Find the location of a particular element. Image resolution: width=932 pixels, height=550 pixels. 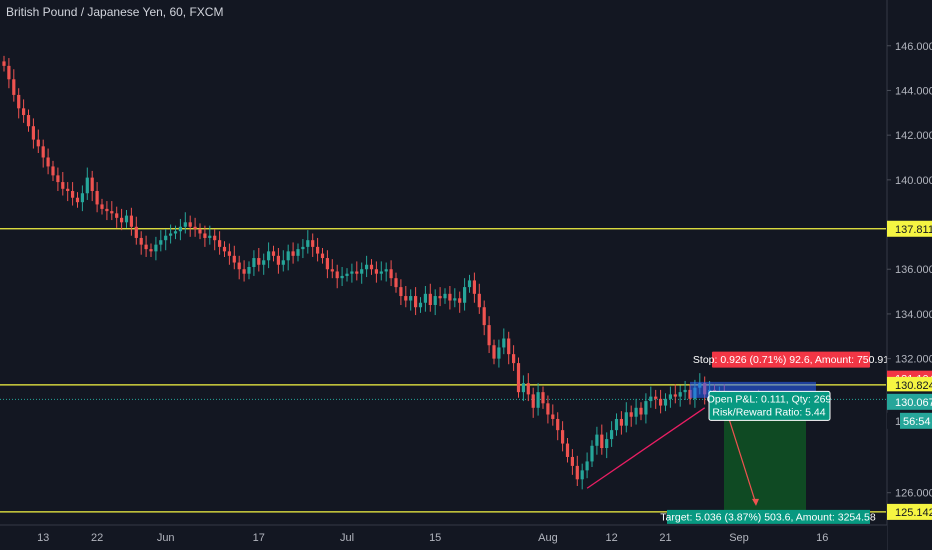

time-axis-bg is located at coordinates (443, 537).